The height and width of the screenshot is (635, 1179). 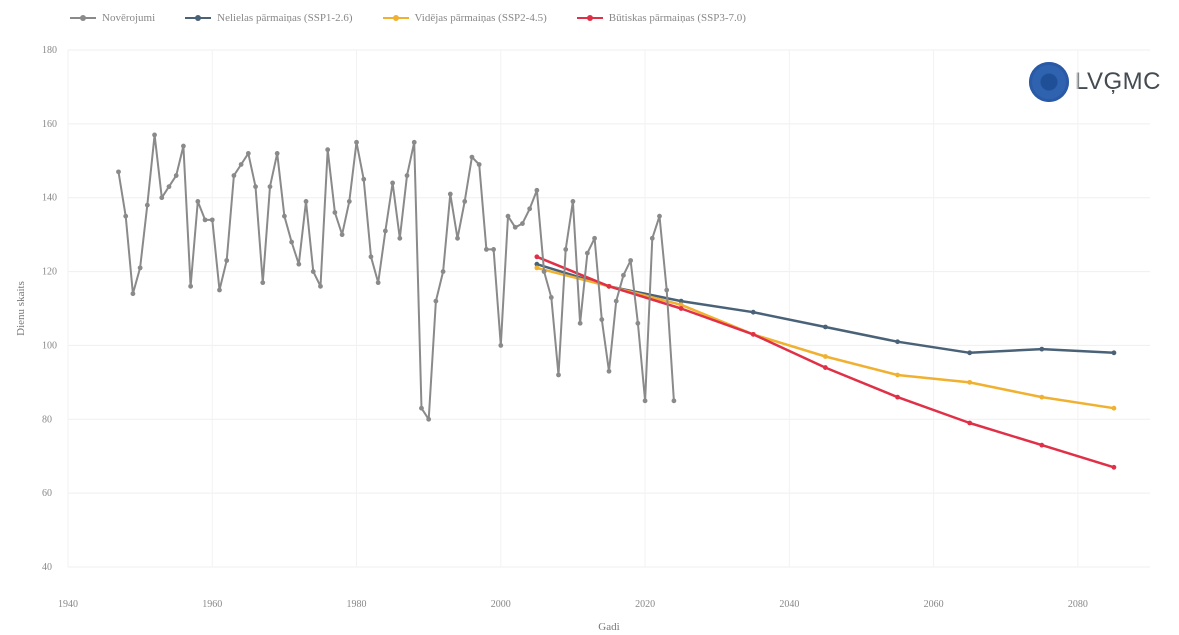 I want to click on legend-item-ssp1: Nelielas pārmaiņas (SSP1-2.6), so click(x=269, y=18).